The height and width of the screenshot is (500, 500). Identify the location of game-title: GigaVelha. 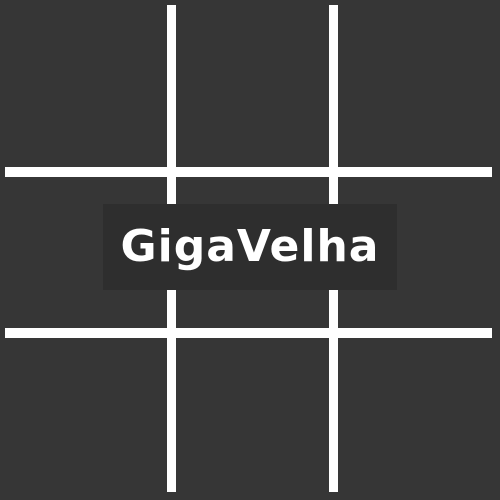
(250, 246).